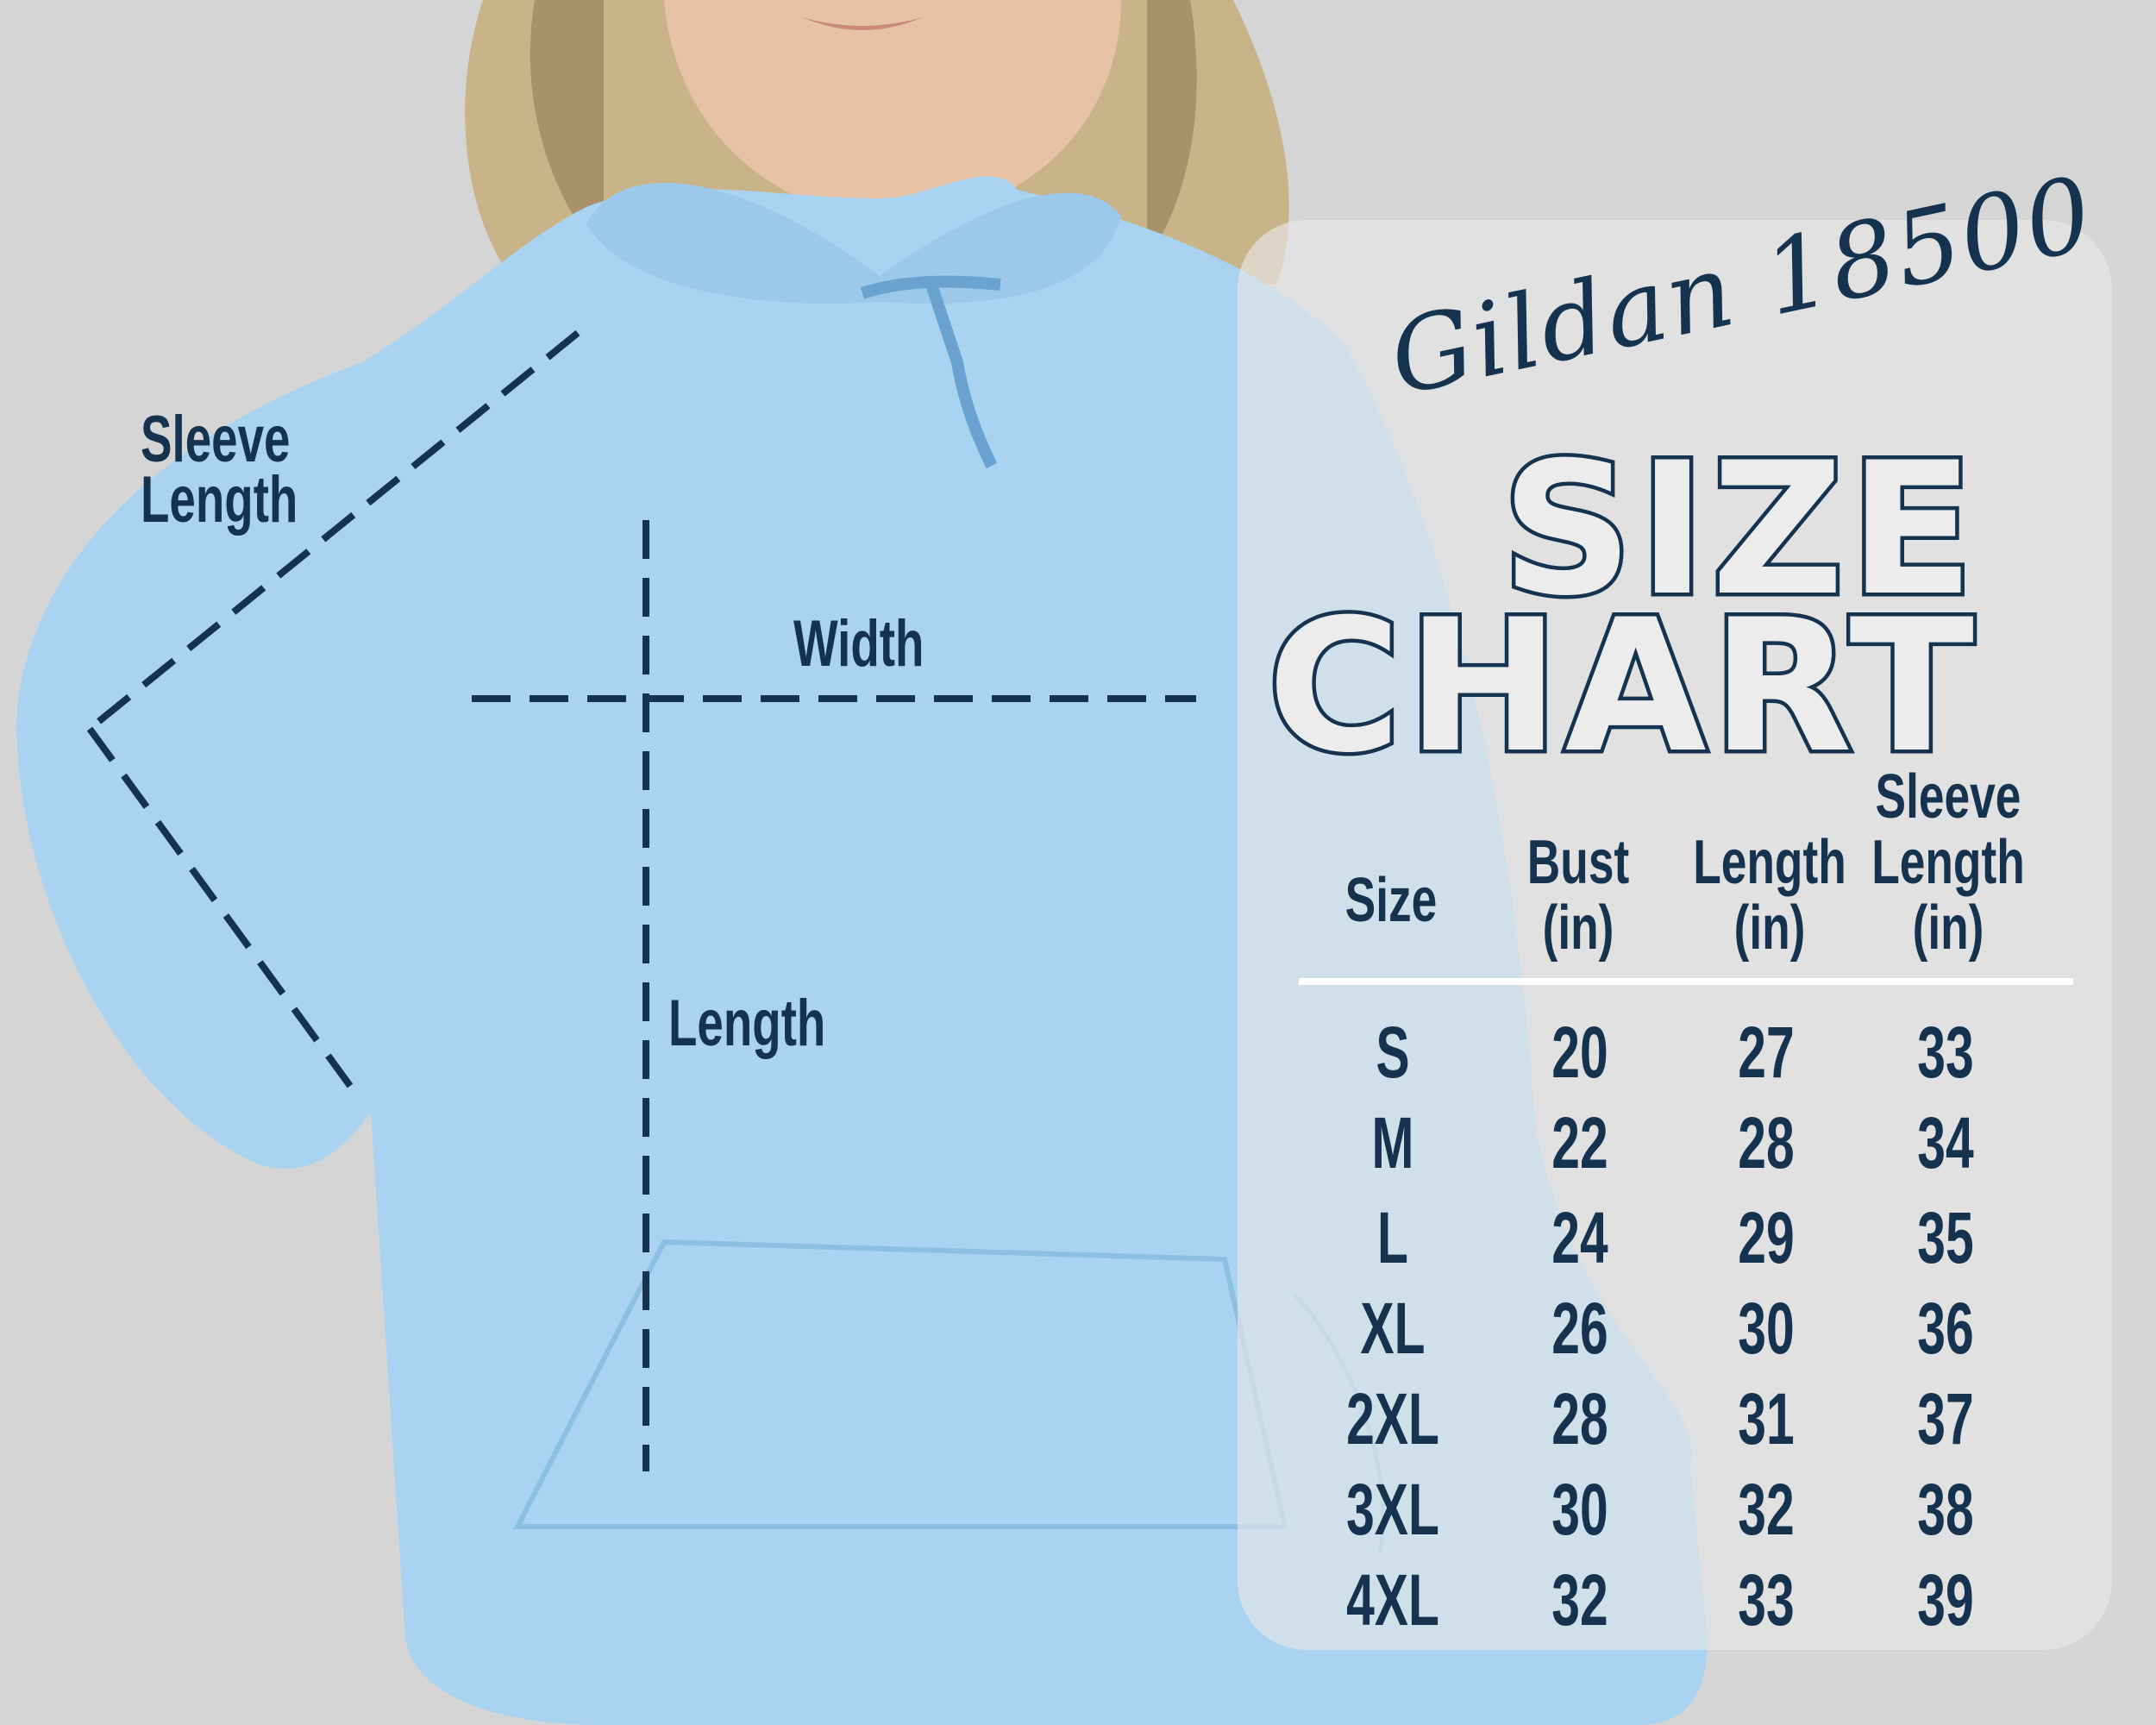  Describe the element at coordinates (1579, 1142) in the screenshot. I see `cell-bust: 22` at that location.